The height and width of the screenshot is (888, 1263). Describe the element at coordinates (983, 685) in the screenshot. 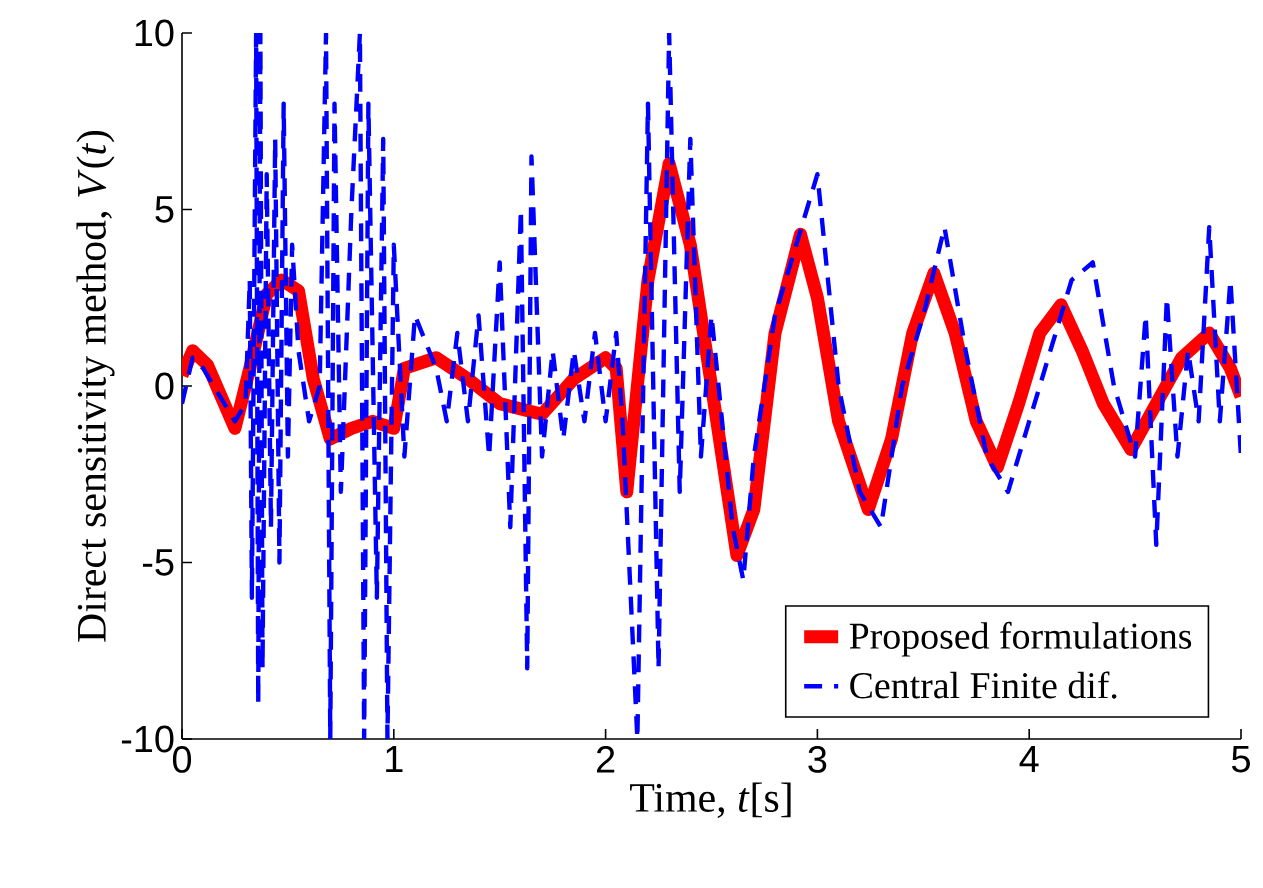

I see `legend-label: Central Finite dif.` at that location.